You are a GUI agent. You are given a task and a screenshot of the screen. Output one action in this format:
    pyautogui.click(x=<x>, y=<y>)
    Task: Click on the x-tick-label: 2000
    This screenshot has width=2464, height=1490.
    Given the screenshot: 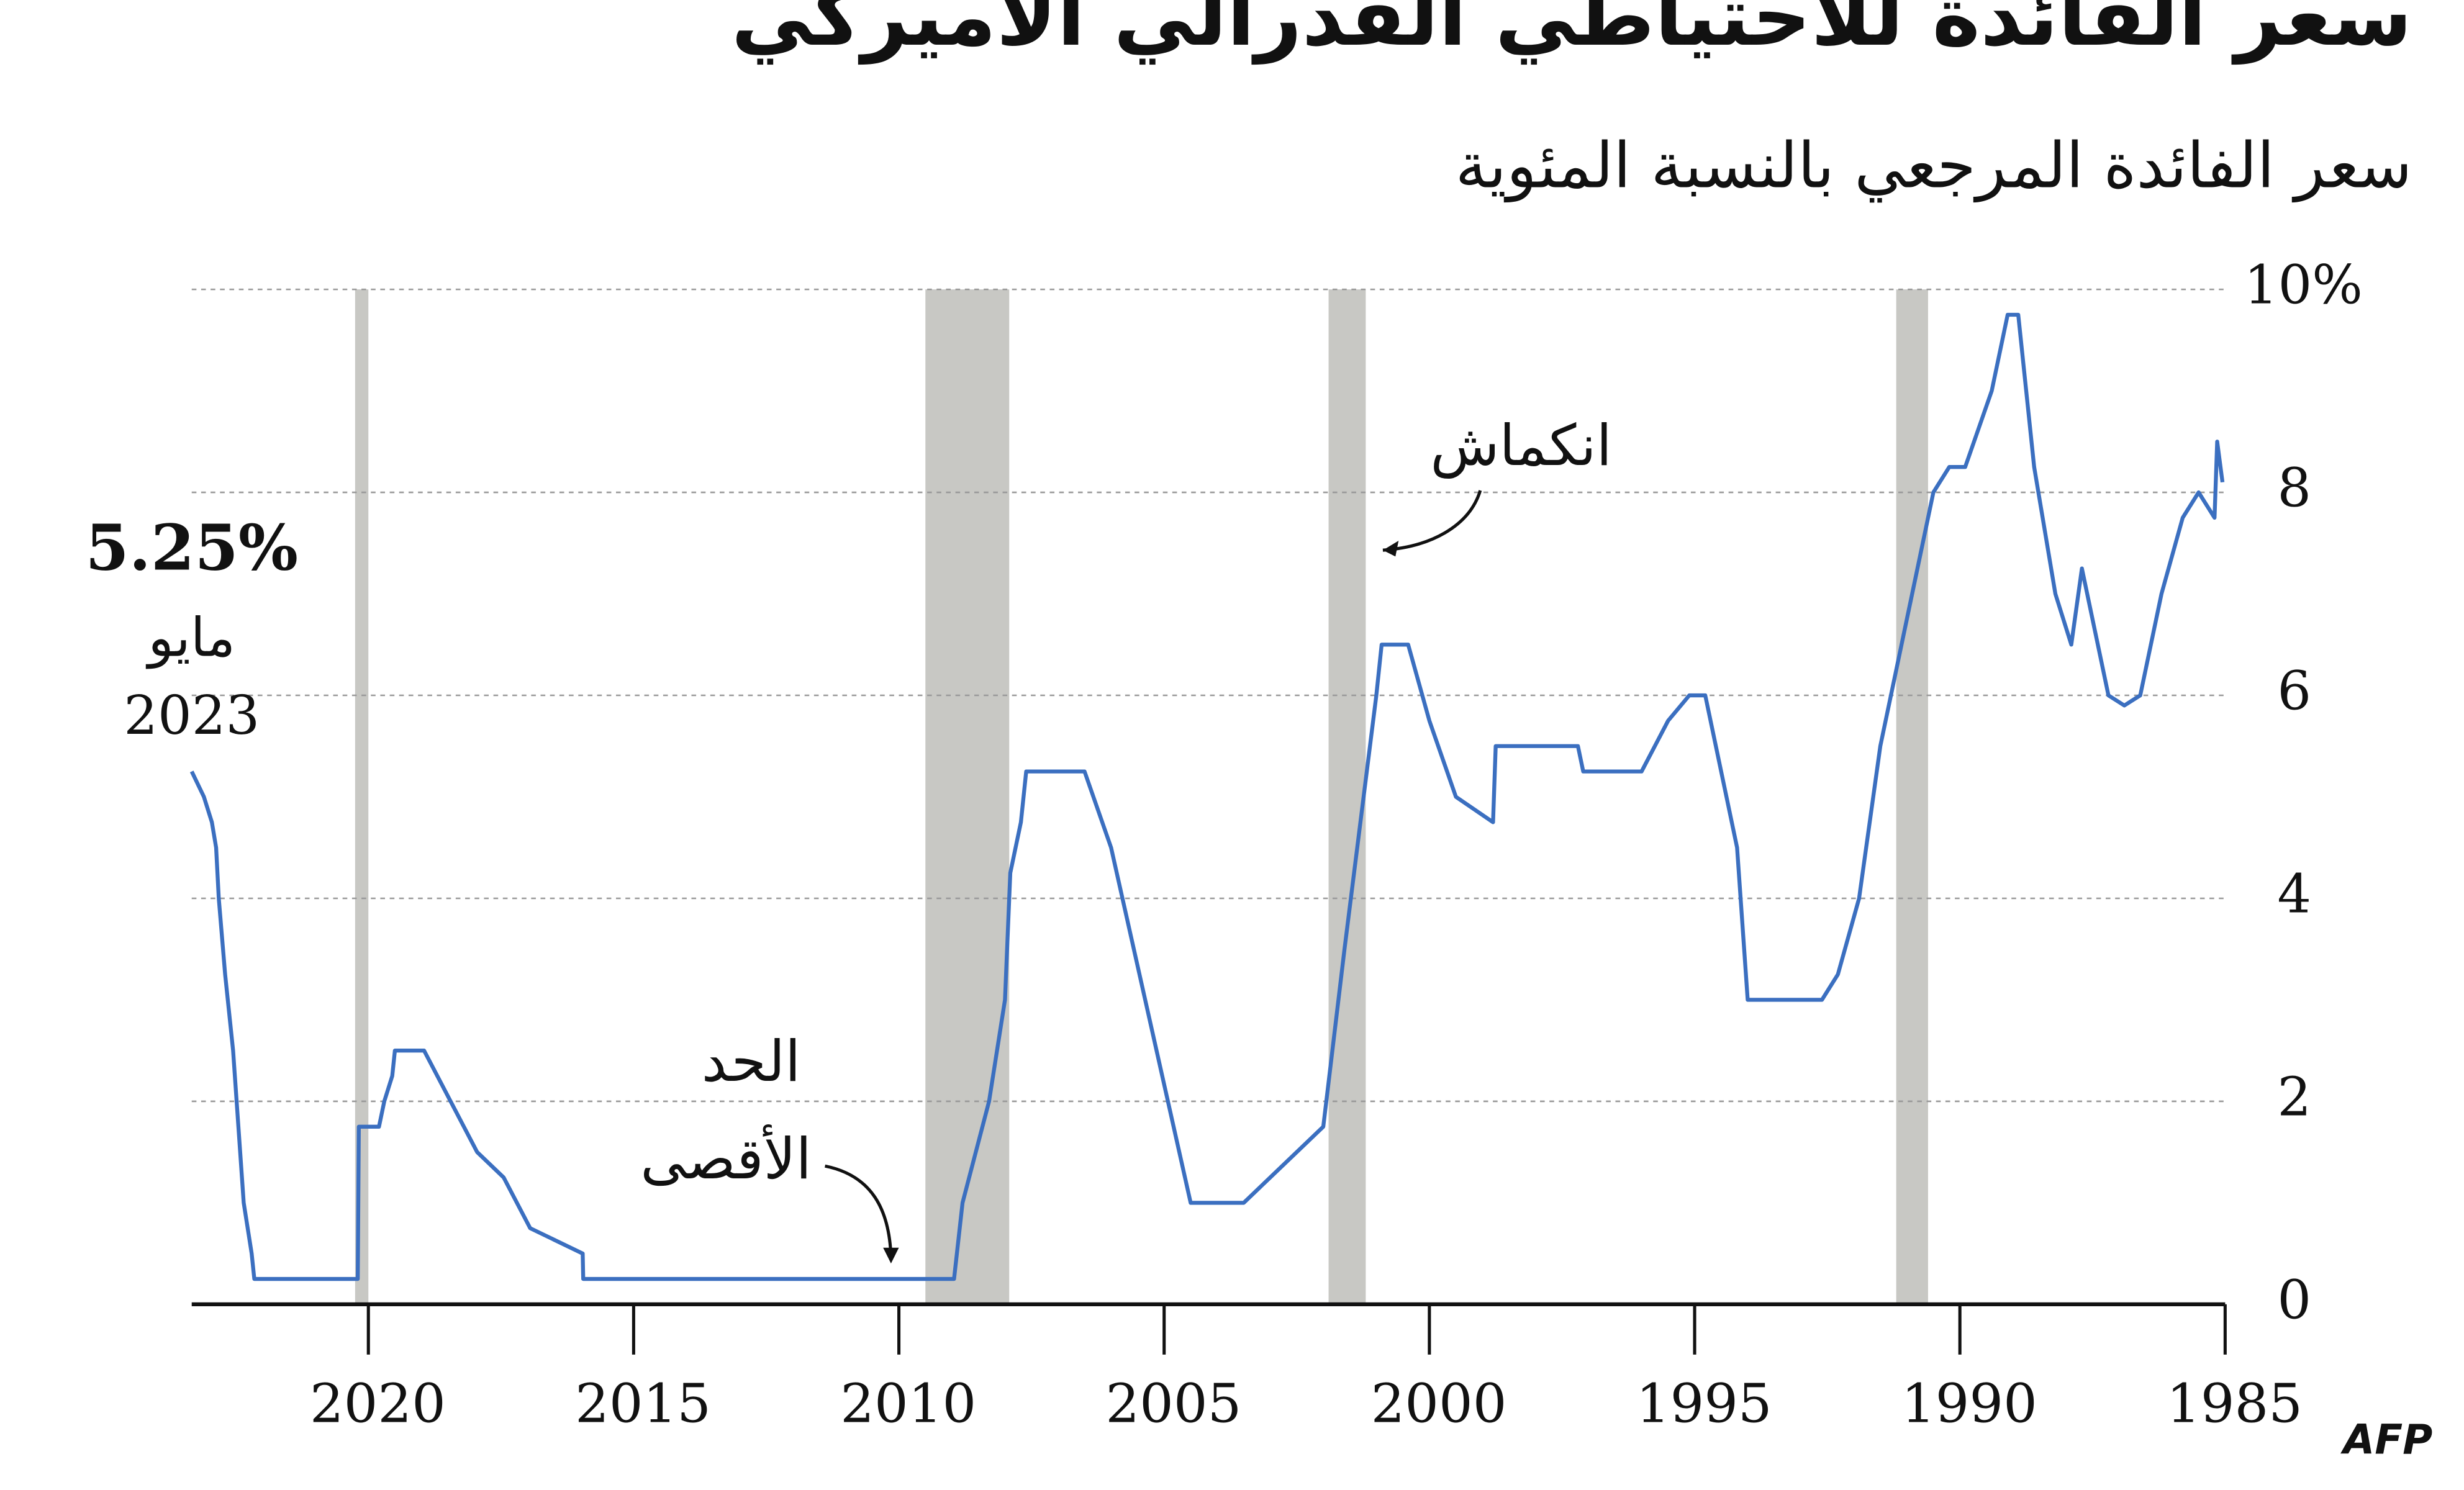 What is the action you would take?
    pyautogui.click(x=1439, y=1404)
    